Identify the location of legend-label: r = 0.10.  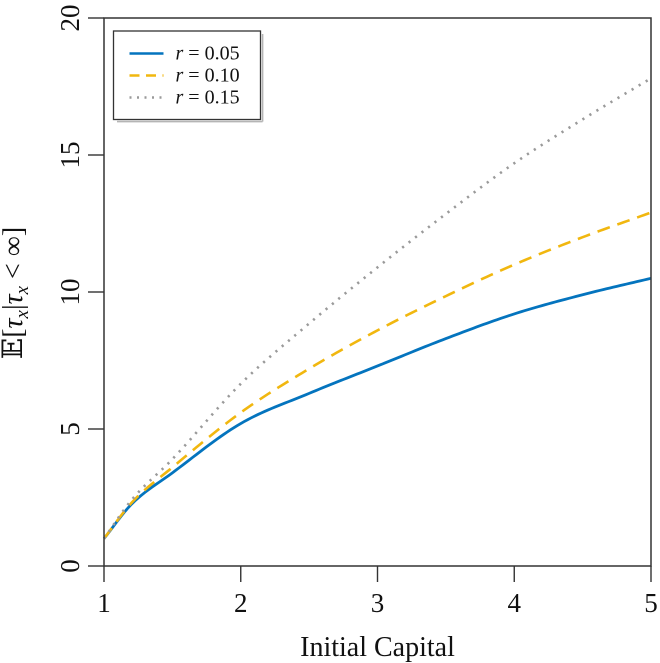
(208, 76).